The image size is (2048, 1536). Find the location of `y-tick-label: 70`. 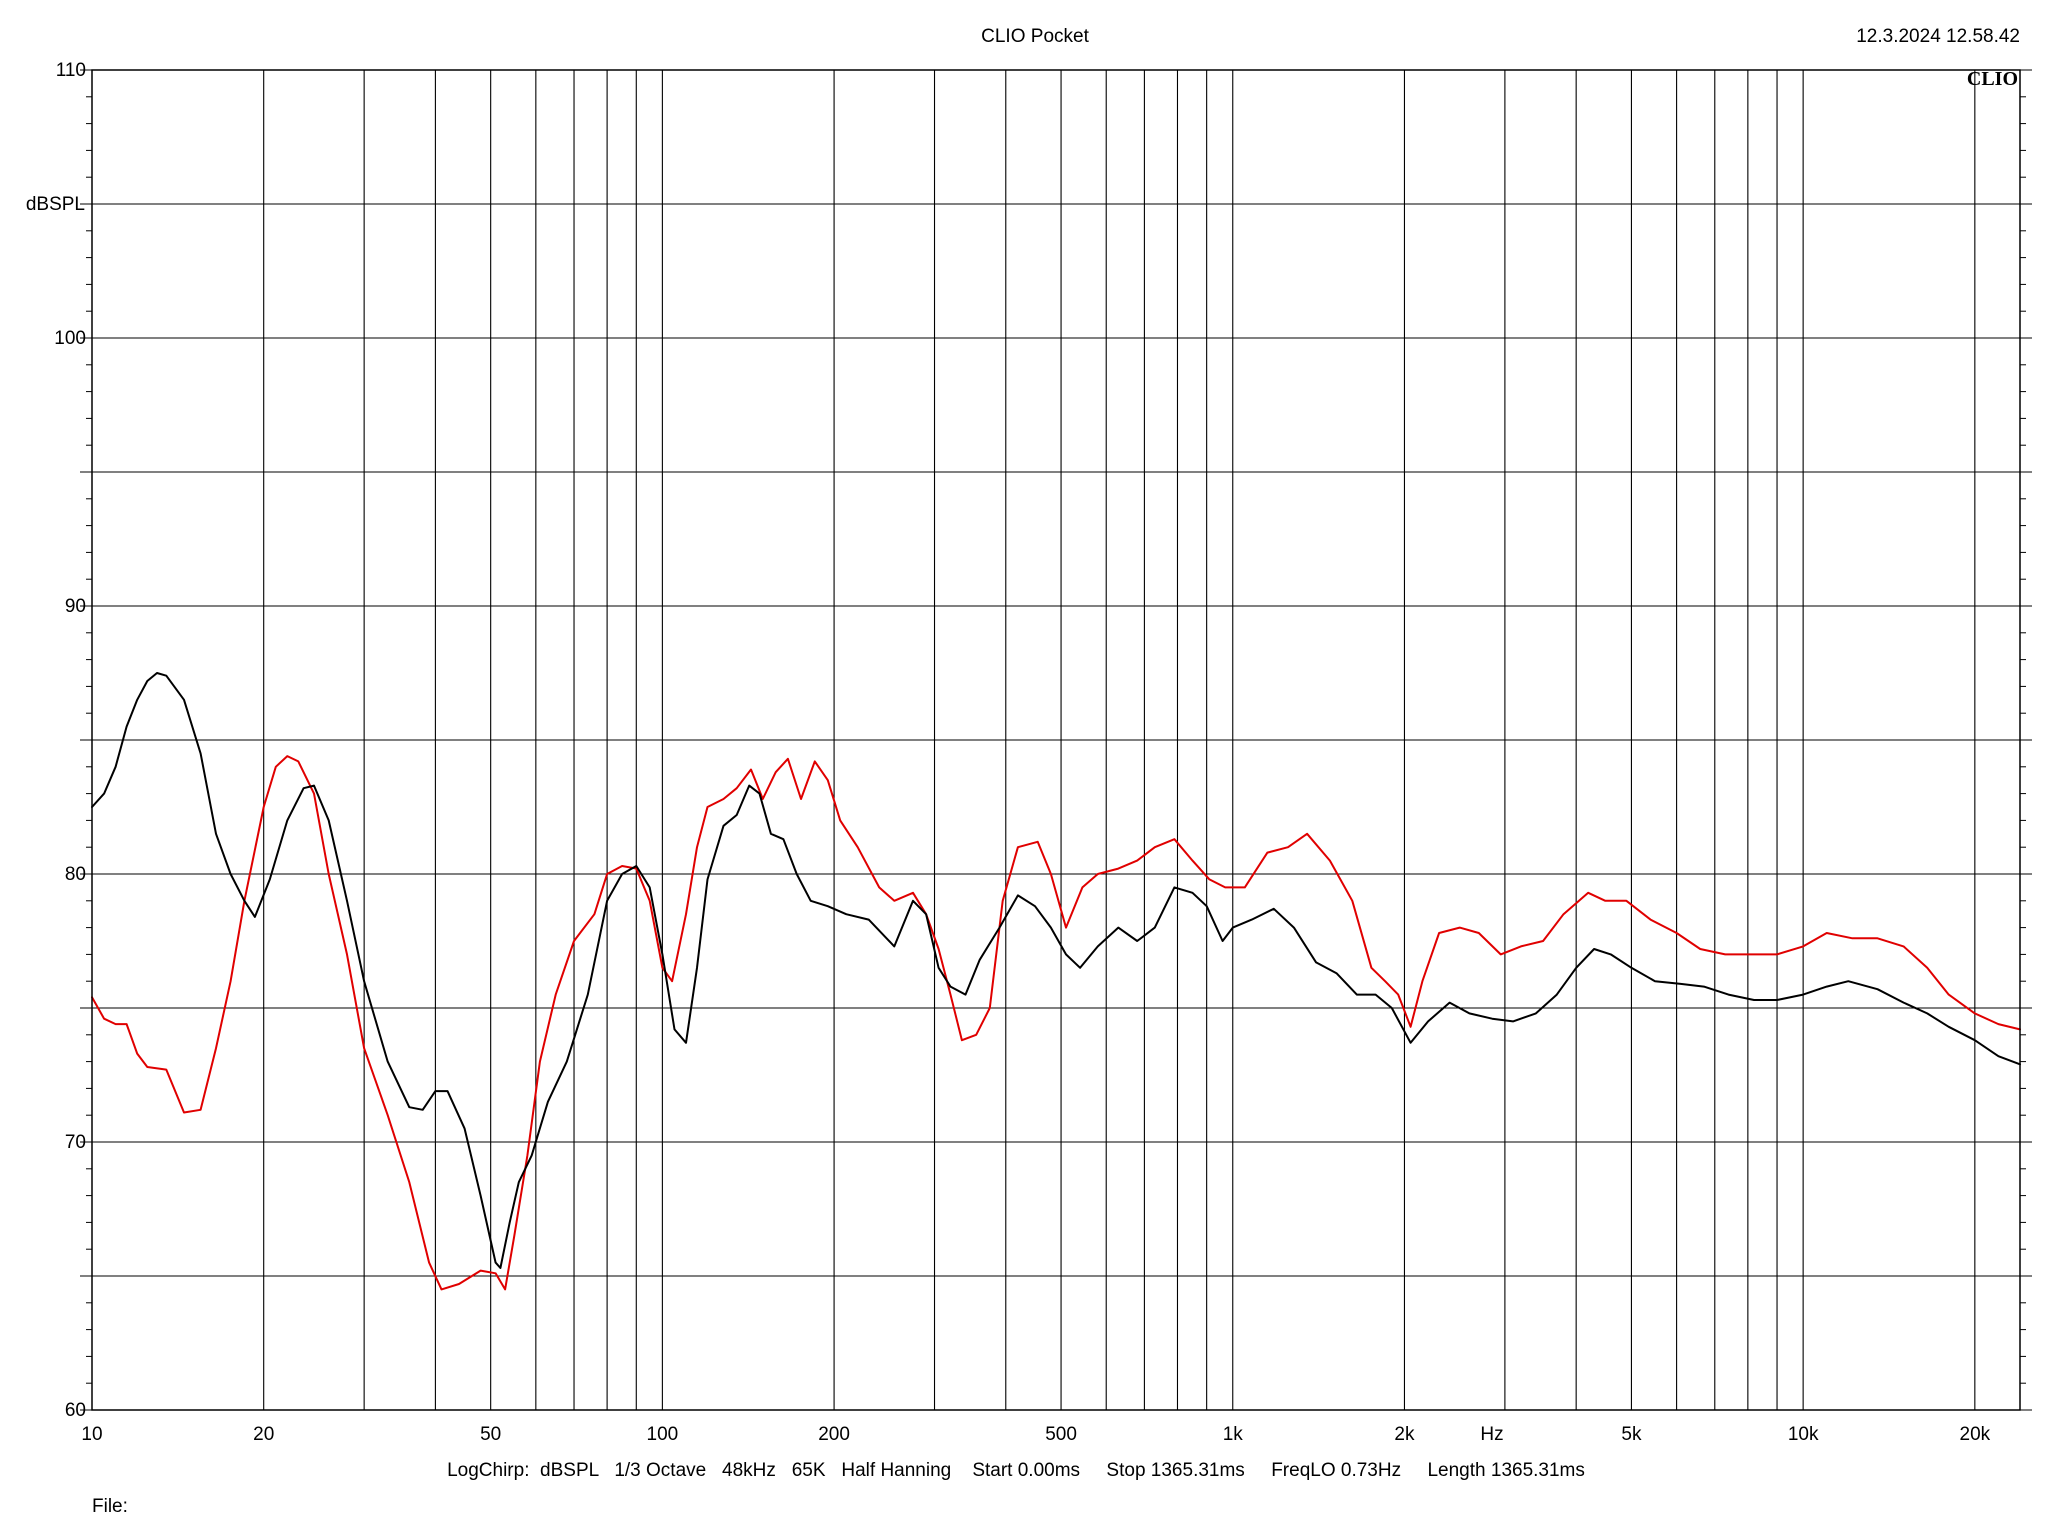

y-tick-label: 70 is located at coordinates (75, 1142).